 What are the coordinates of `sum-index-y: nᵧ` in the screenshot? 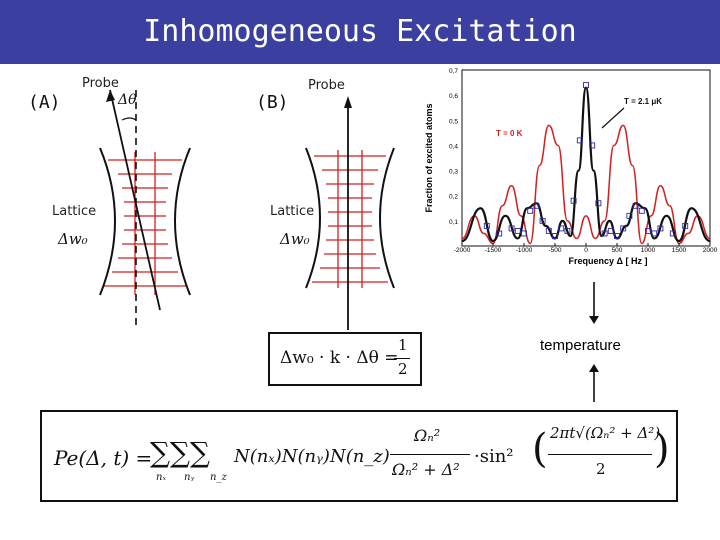 It's located at (189, 477).